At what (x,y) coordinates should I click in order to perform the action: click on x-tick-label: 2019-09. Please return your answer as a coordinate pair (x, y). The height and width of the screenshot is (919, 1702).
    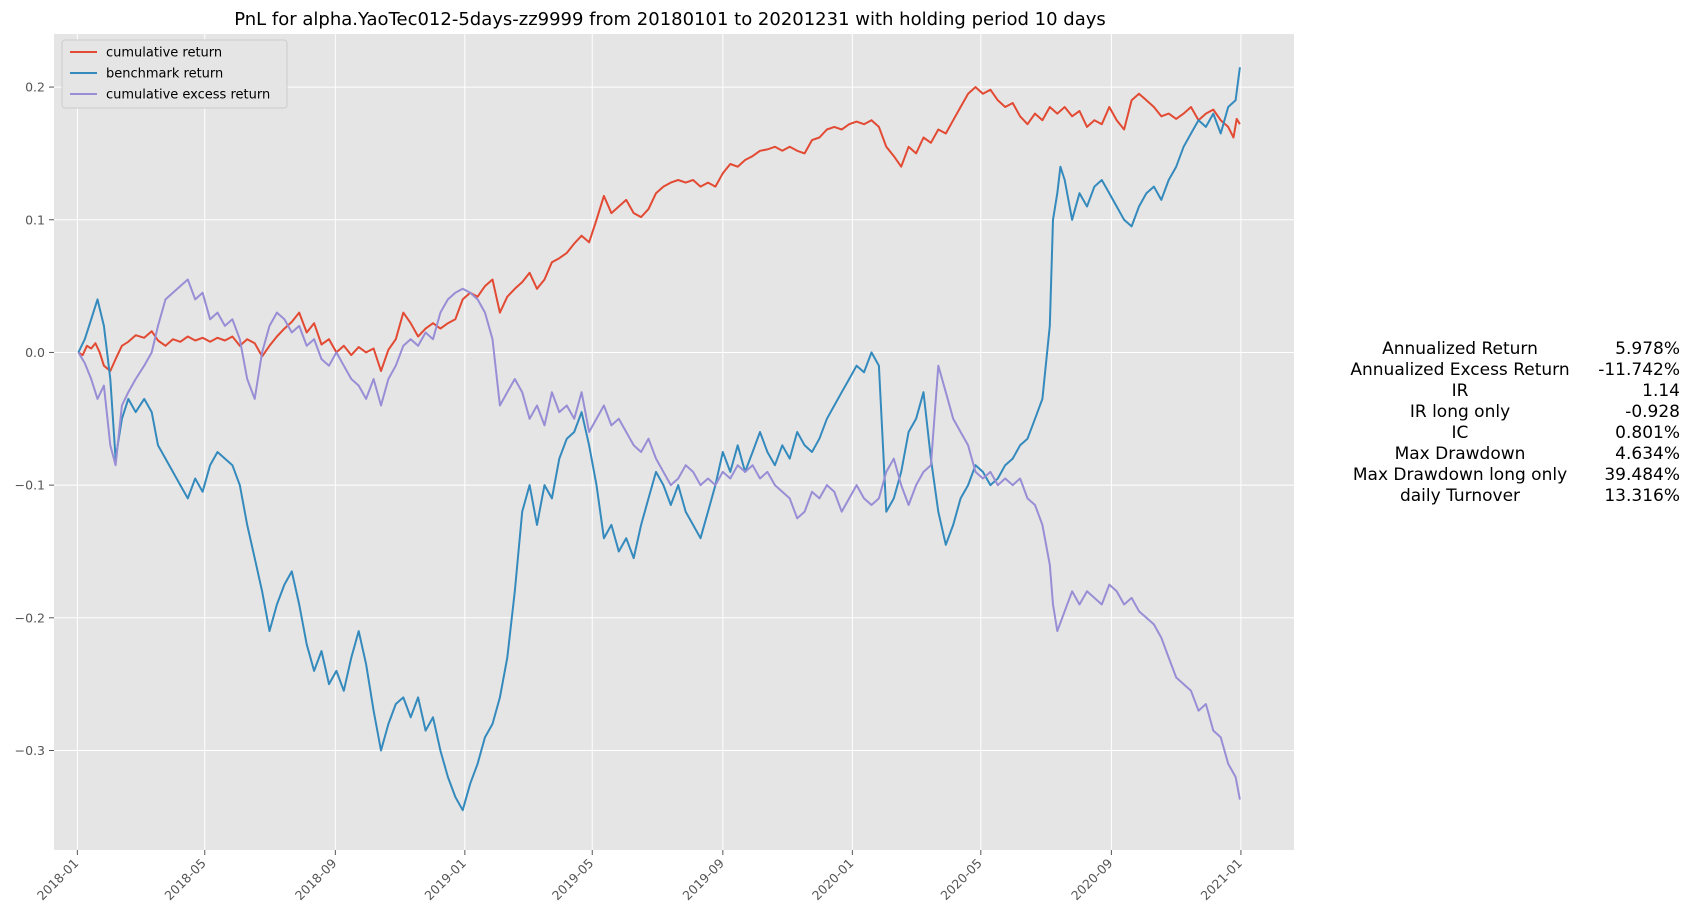
    Looking at the image, I should click on (703, 879).